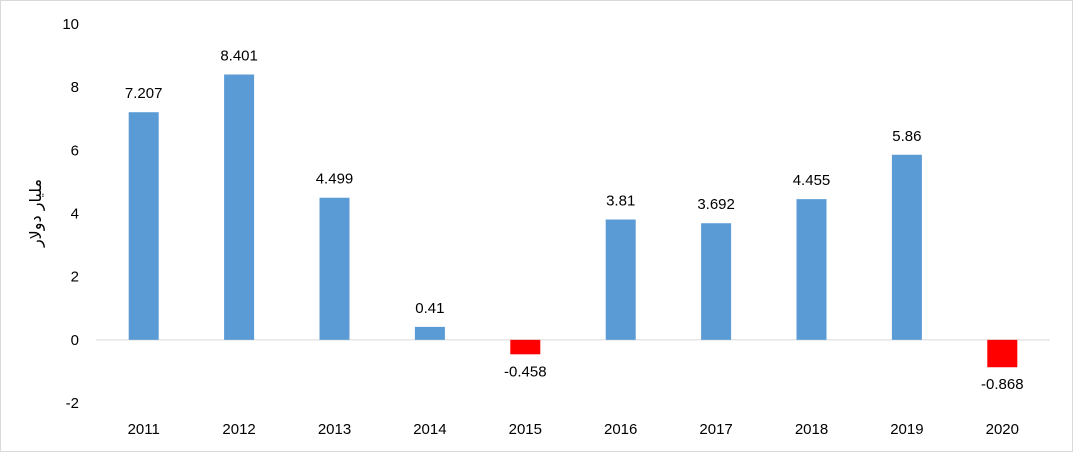 The image size is (1073, 453). Describe the element at coordinates (715, 429) in the screenshot. I see `x-tick-label: 2017` at that location.